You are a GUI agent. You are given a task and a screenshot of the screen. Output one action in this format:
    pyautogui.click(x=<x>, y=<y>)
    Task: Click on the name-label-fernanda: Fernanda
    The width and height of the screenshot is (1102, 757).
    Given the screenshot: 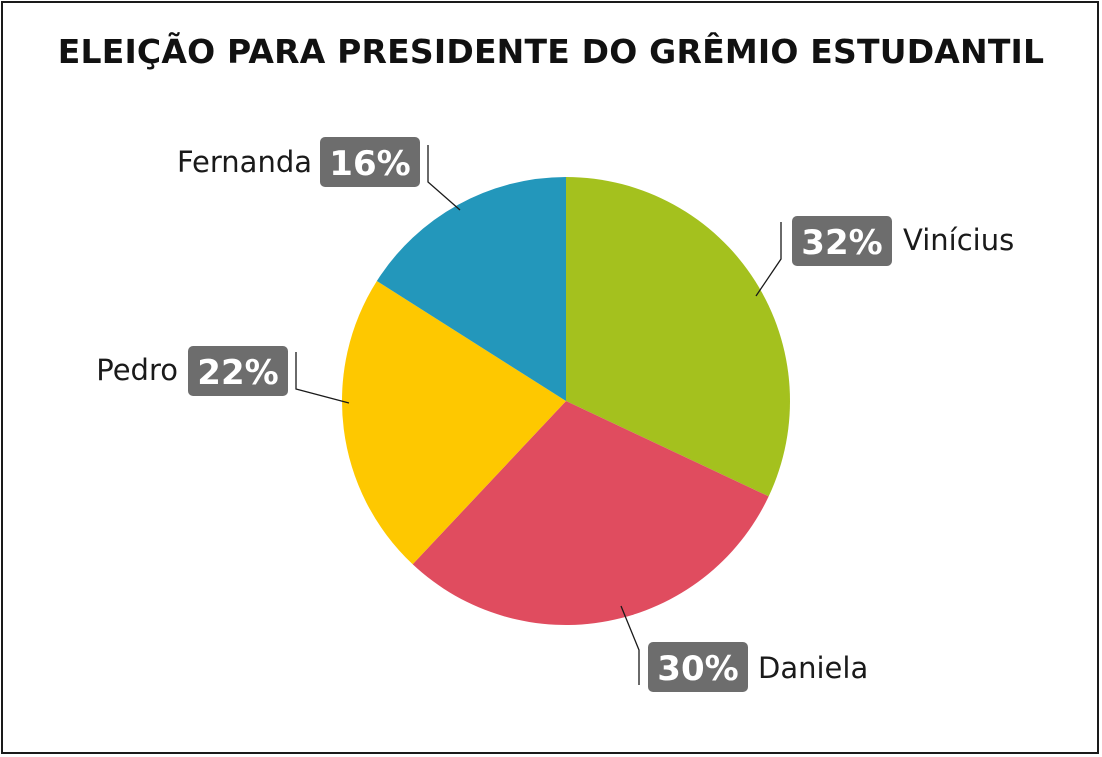 What is the action you would take?
    pyautogui.click(x=244, y=162)
    